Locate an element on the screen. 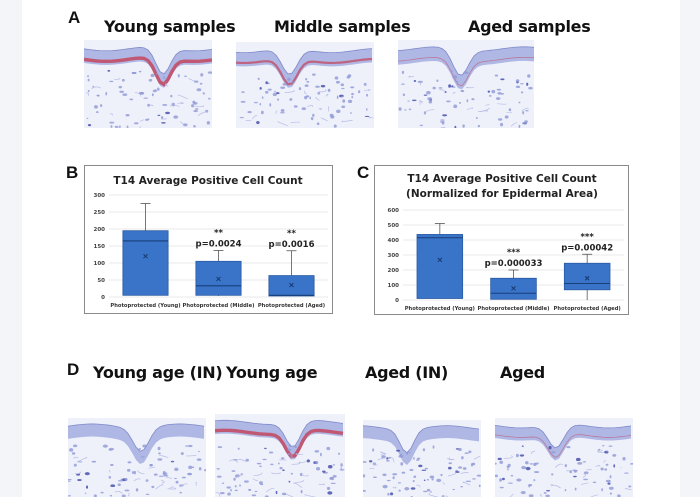 Image resolution: width=700 pixels, height=497 pixels. panel-d-title-aged-in: Aged (IN) is located at coordinates (406, 372).